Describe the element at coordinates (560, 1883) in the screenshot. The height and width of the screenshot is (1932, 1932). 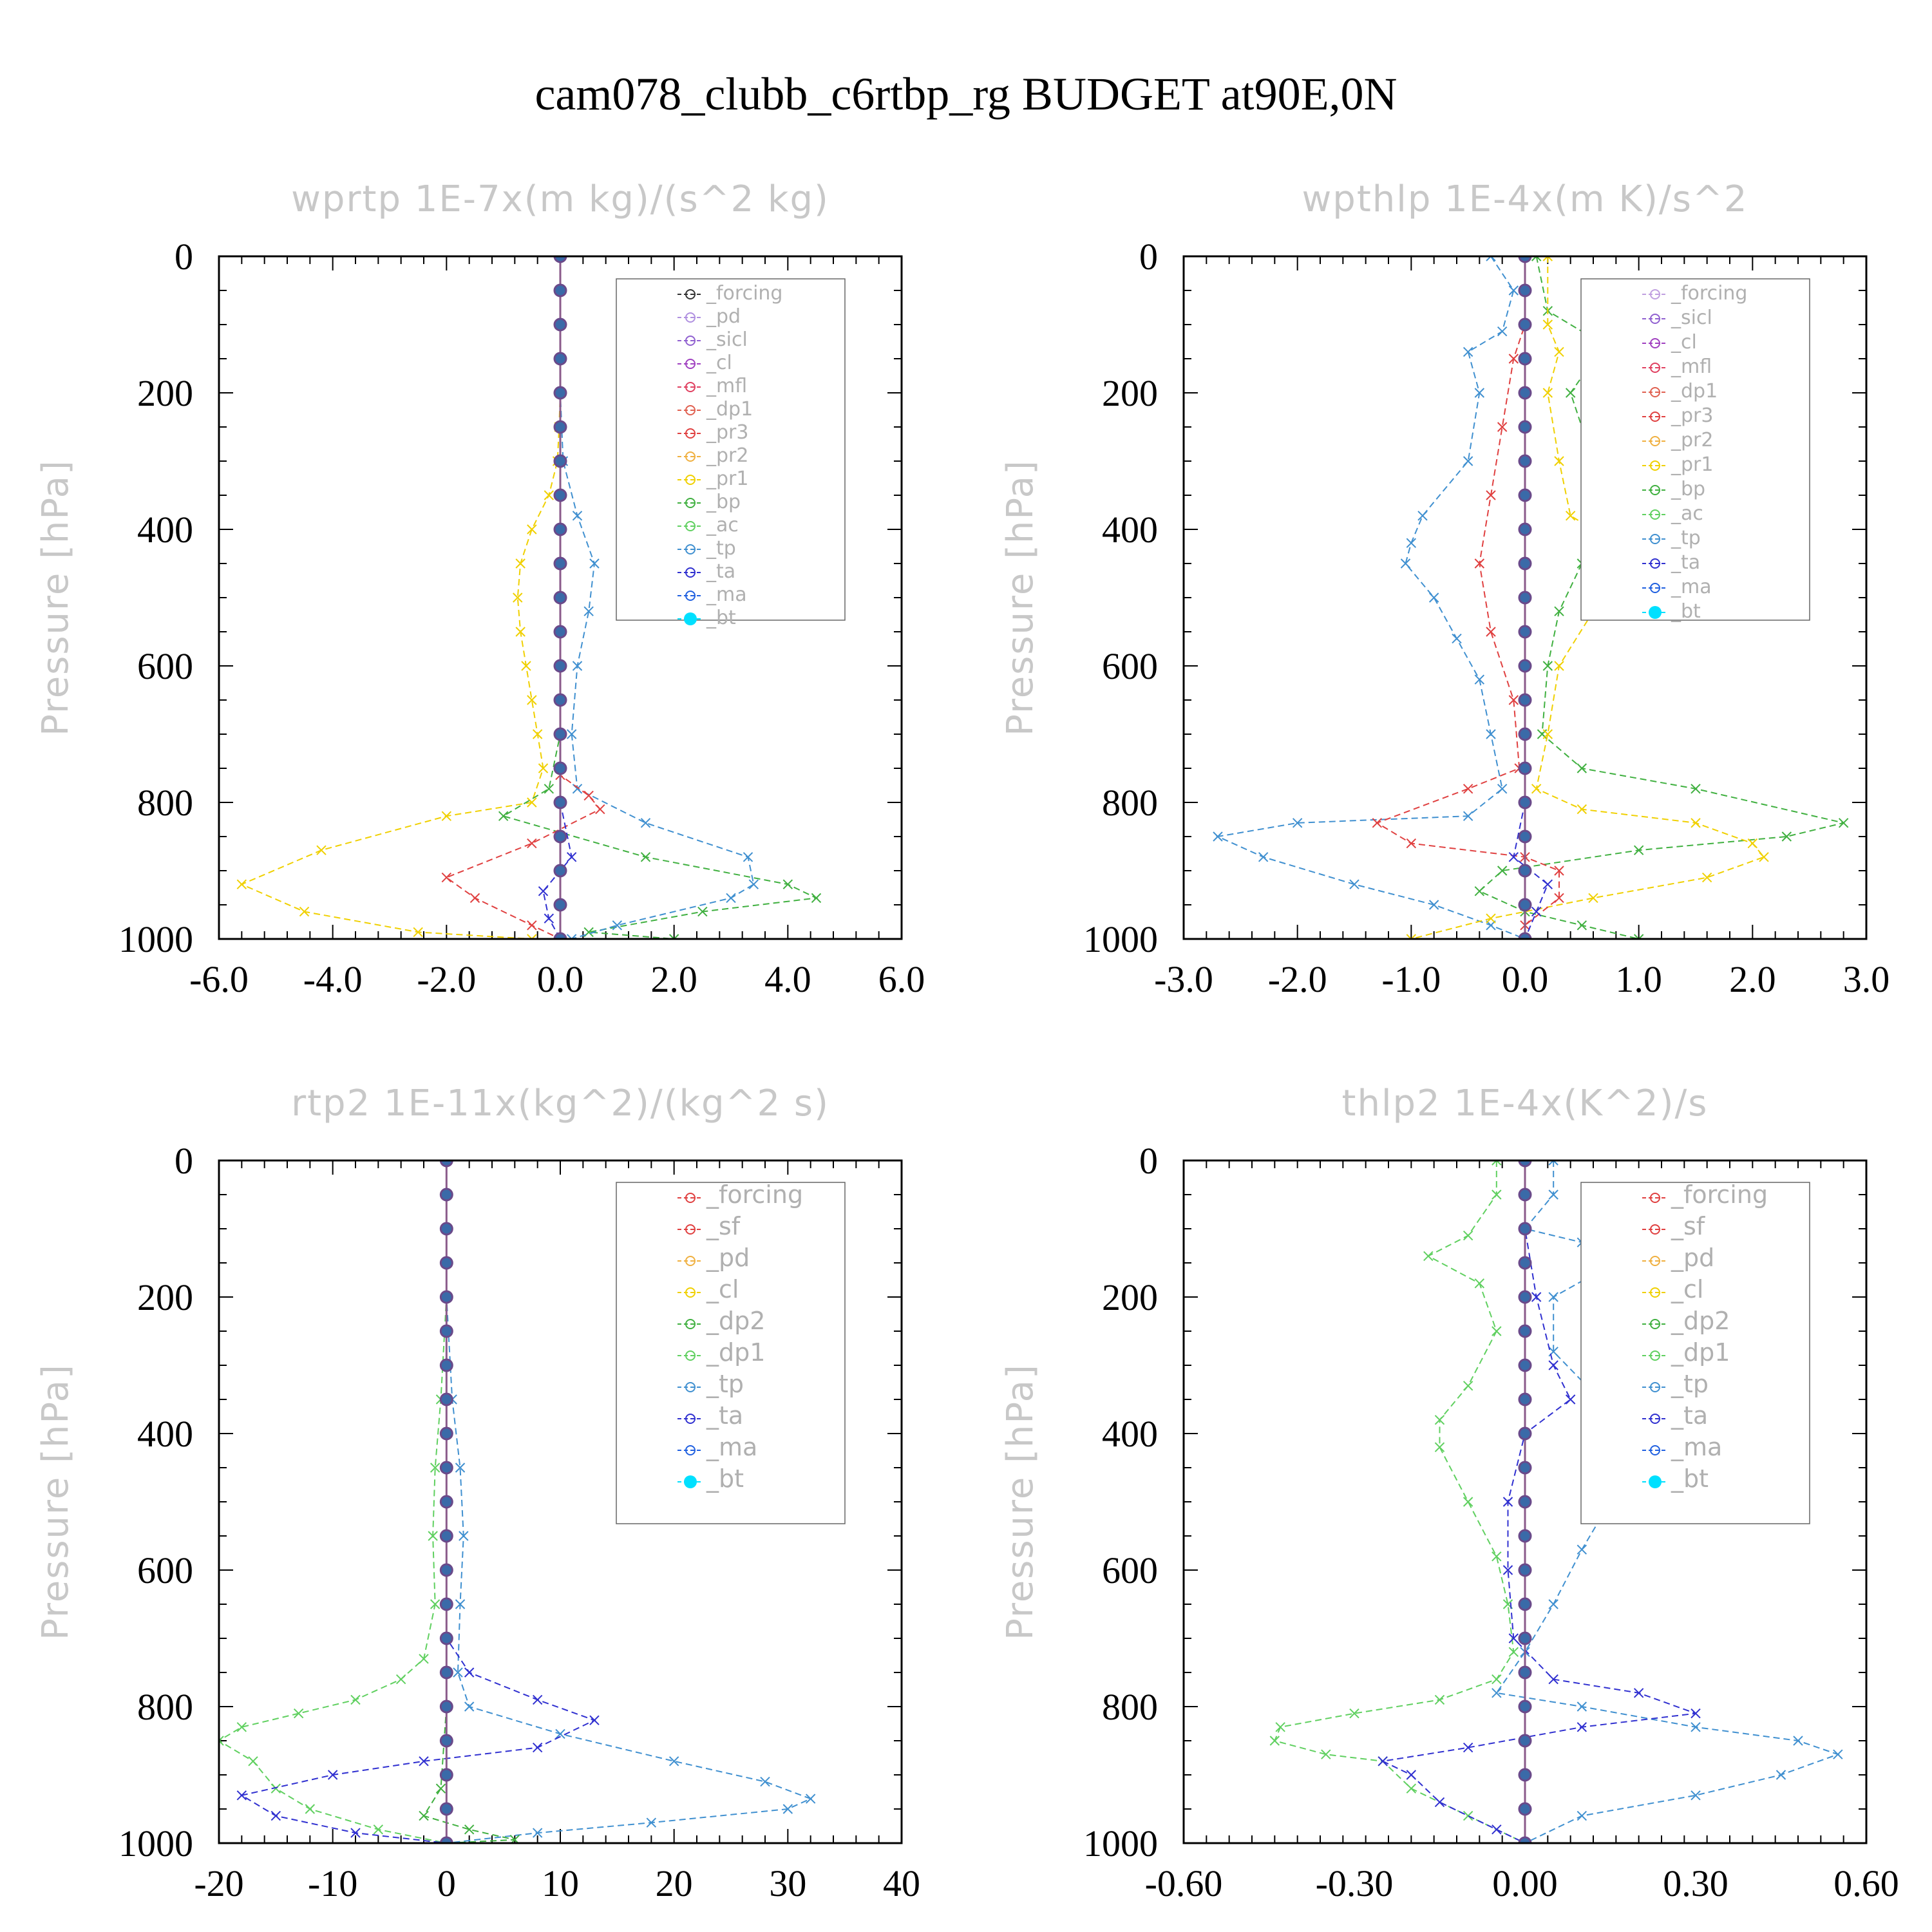
I see `x-tick-label: 10` at that location.